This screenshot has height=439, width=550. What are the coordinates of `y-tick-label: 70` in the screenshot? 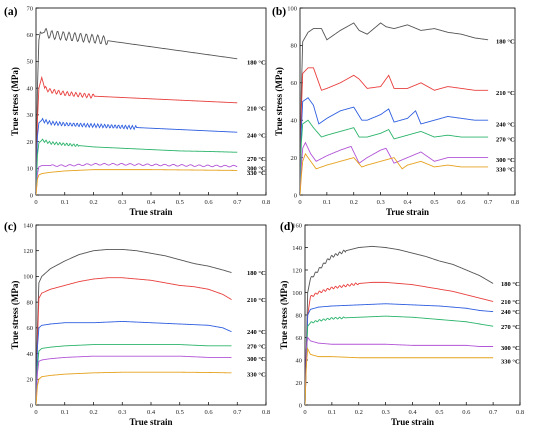 It's located at (30, 8).